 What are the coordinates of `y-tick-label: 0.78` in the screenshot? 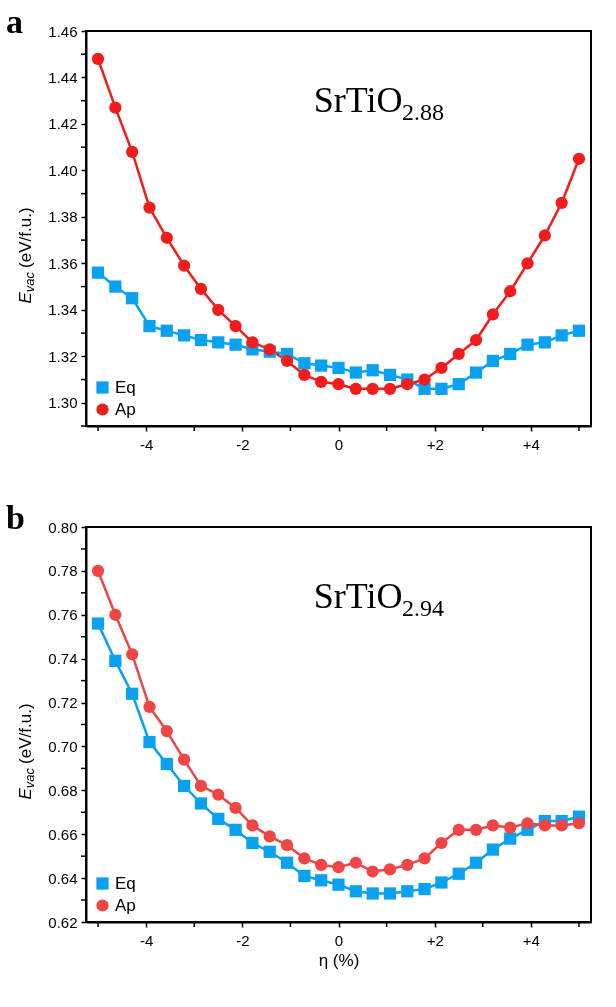 It's located at (63, 571).